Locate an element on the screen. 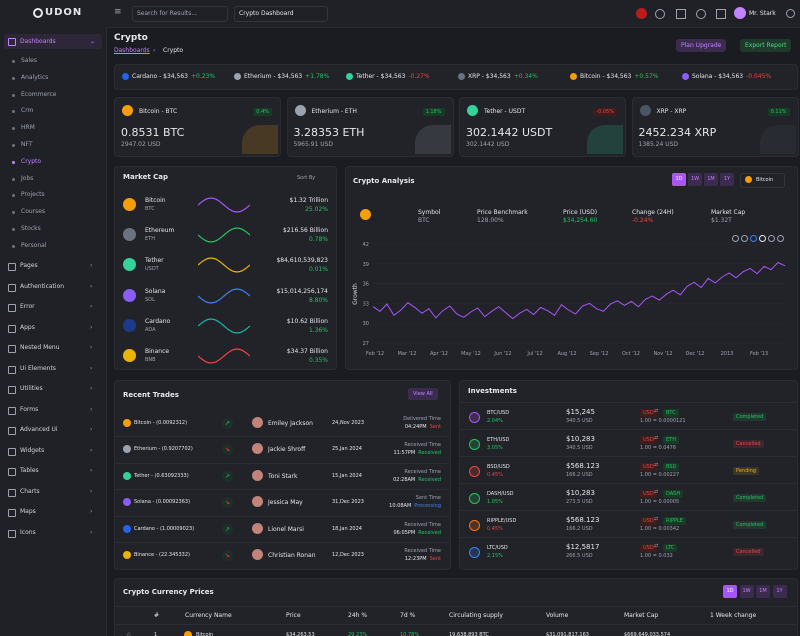  table-header: 1 Week change is located at coordinates (733, 615).